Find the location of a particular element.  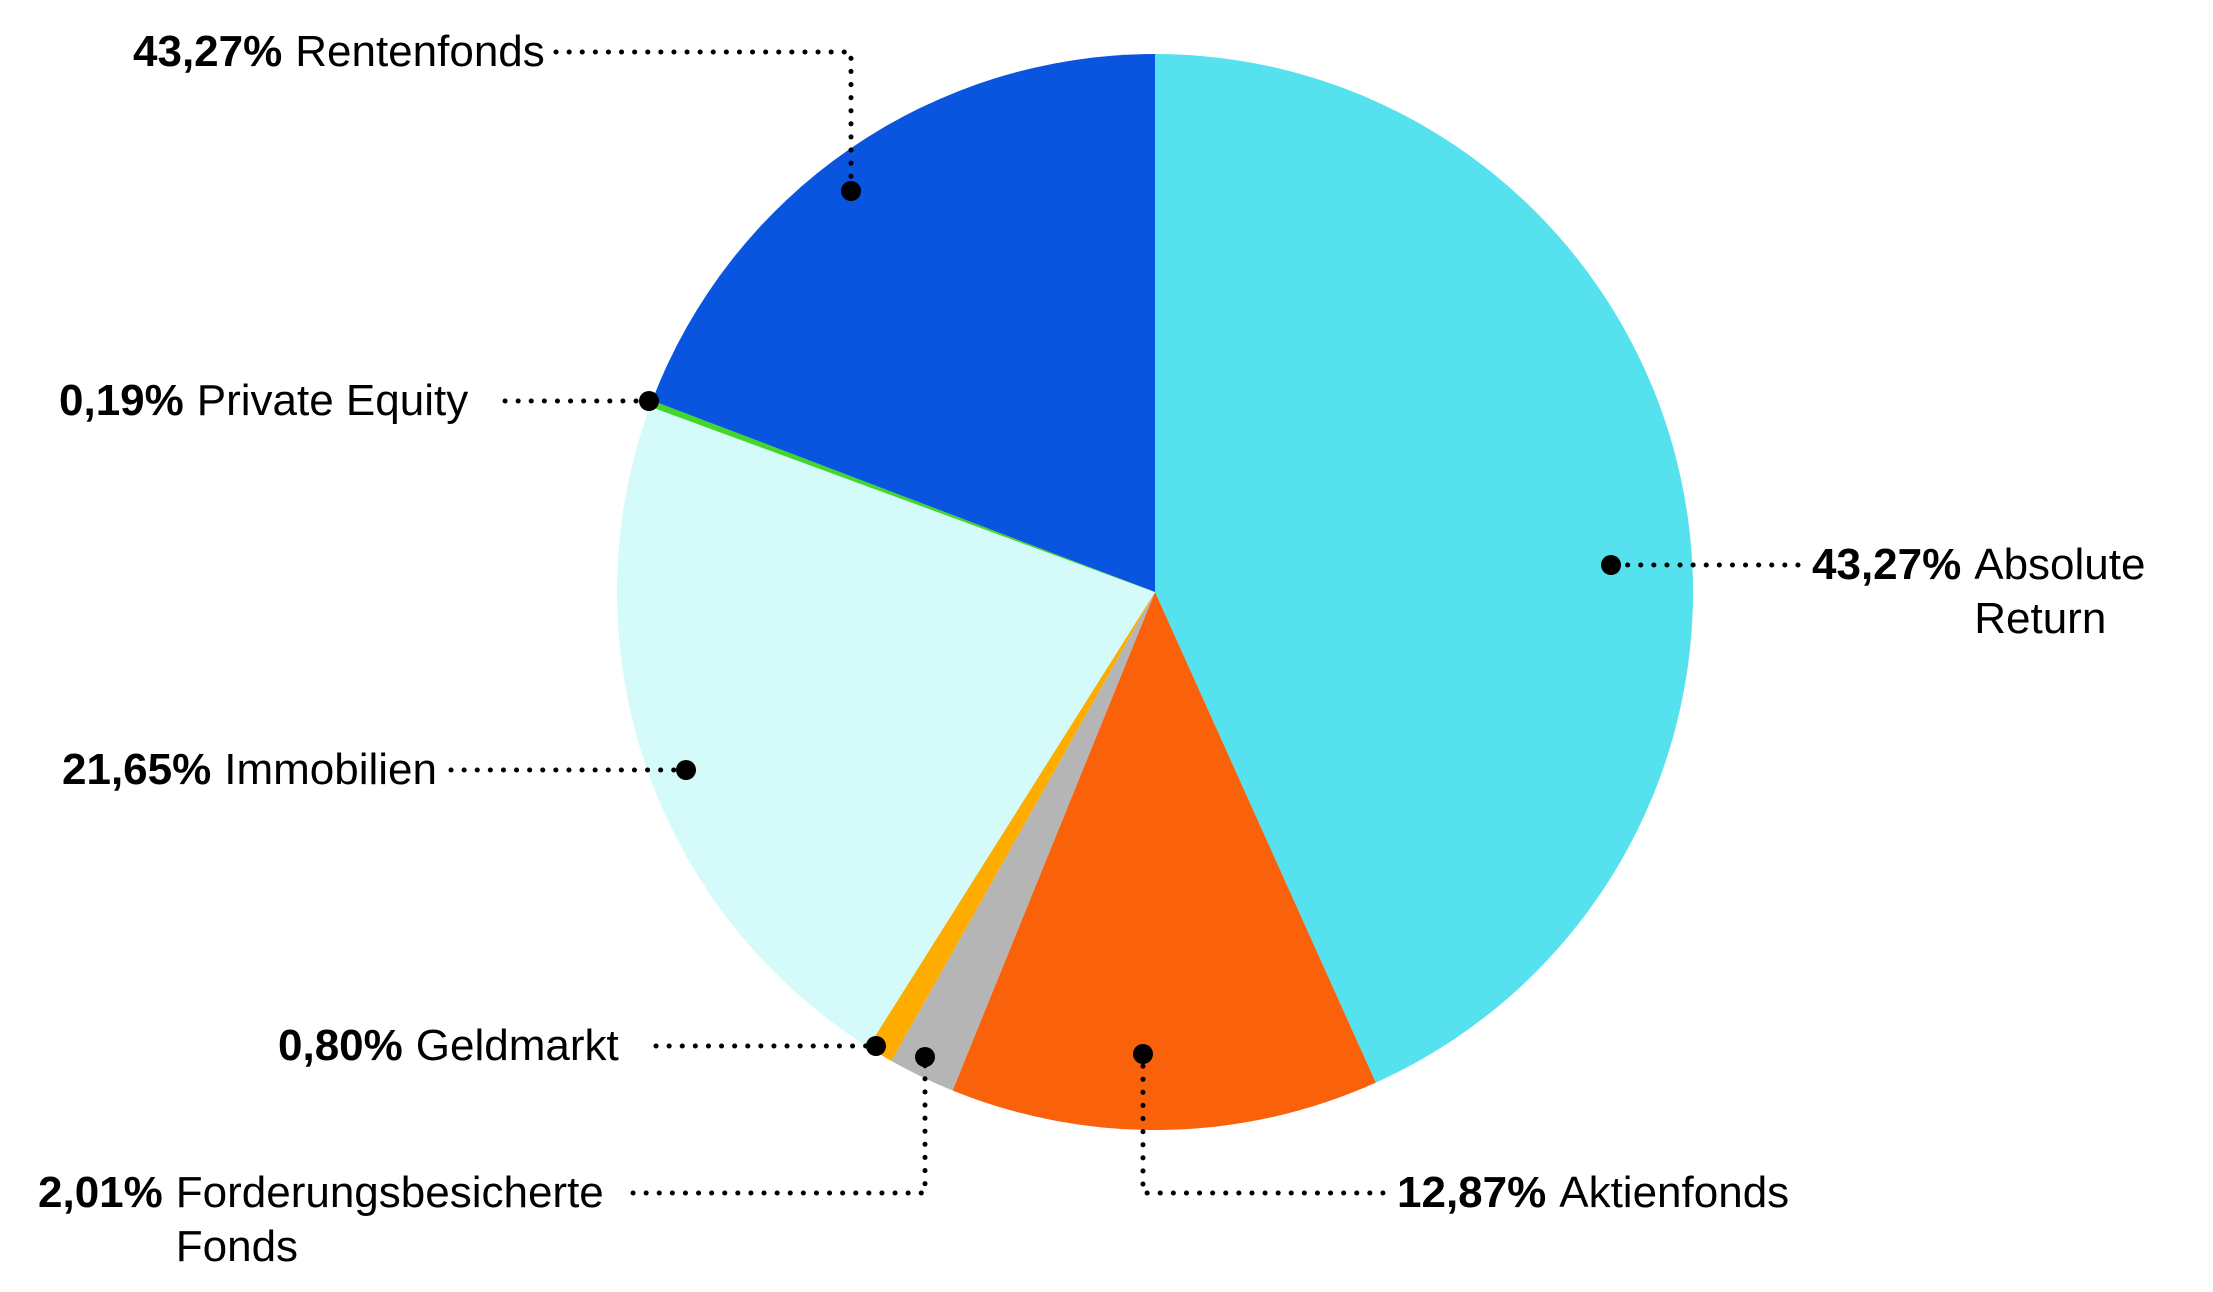

slice-label-private-equity: 0,19% Private Equity is located at coordinates (263, 401).